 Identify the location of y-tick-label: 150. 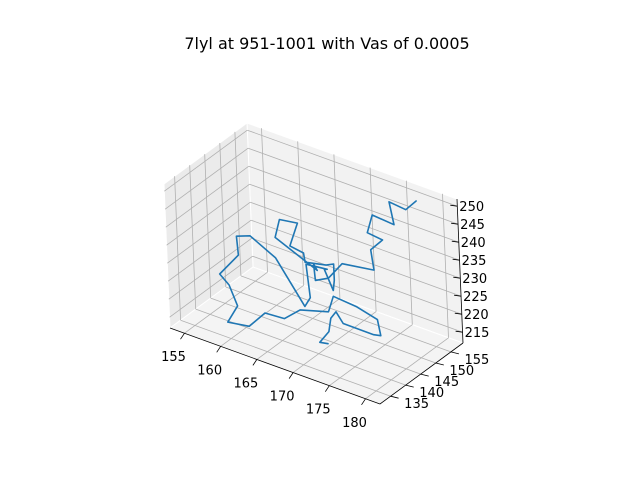
(461, 371).